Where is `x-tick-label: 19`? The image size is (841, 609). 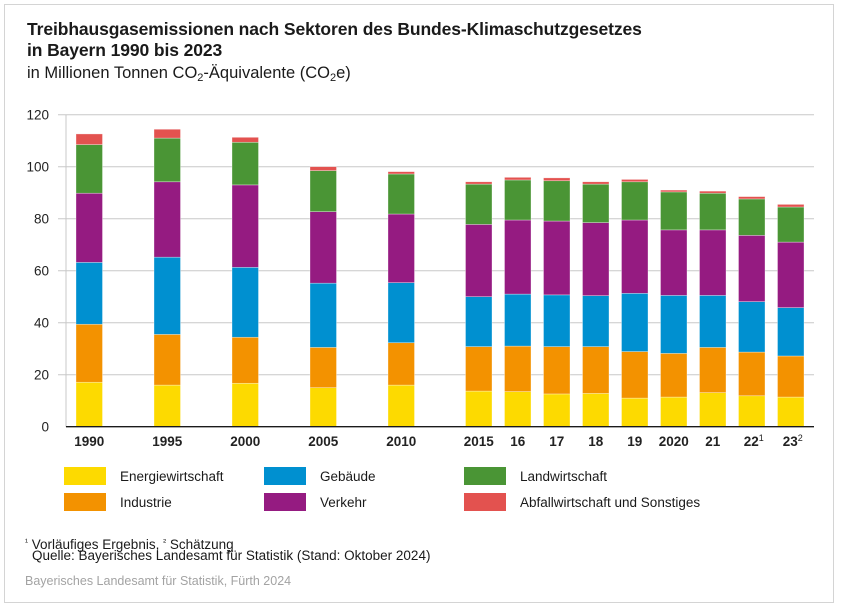 x-tick-label: 19 is located at coordinates (634, 441).